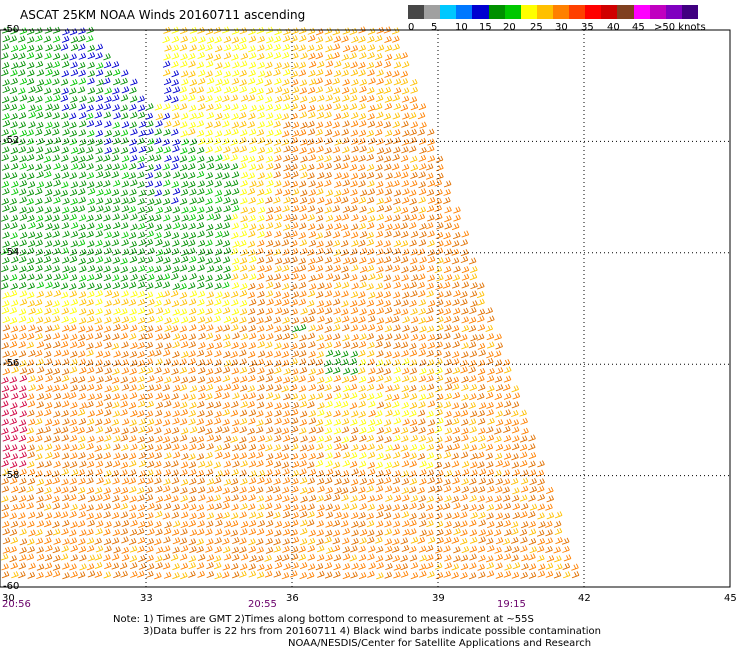  What do you see at coordinates (658, 12) in the screenshot?
I see `legend-swatch` at bounding box center [658, 12].